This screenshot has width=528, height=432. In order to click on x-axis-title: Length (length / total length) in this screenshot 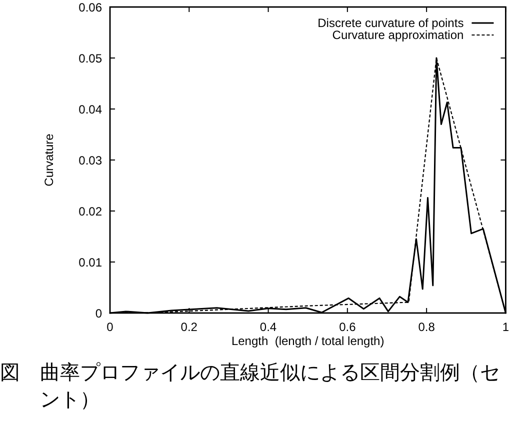, I will do `click(307, 341)`.